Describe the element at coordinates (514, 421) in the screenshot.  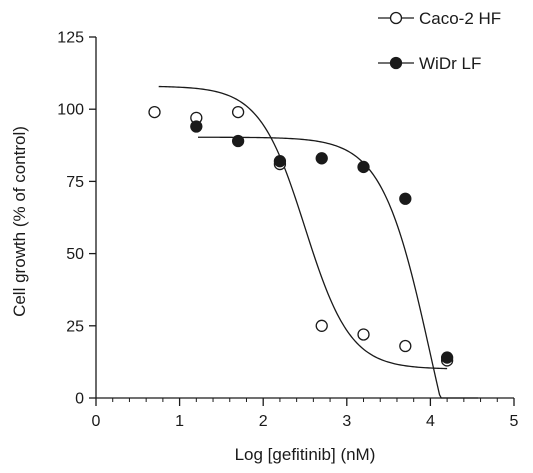
I see `x-tick-label: 5` at that location.